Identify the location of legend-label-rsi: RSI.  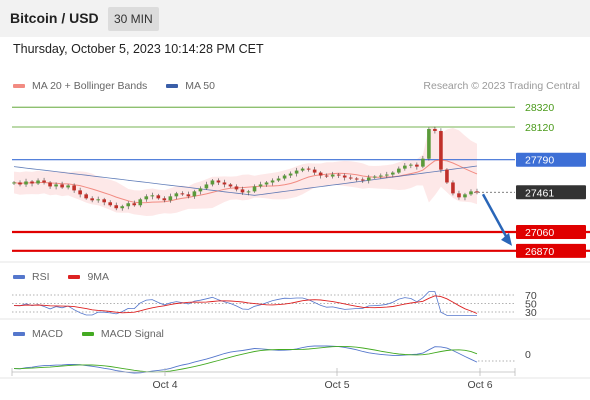
(41, 277).